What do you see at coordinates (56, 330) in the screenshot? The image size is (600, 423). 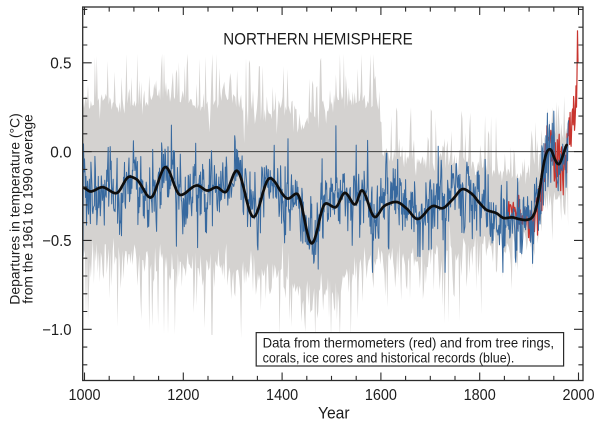 I see `svg-text: −1.0` at bounding box center [56, 330].